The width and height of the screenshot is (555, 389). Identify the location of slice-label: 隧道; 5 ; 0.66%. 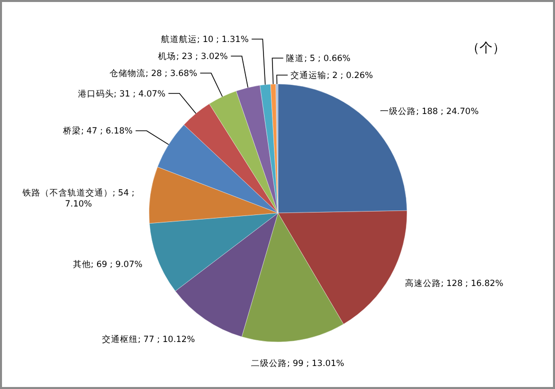
(318, 58).